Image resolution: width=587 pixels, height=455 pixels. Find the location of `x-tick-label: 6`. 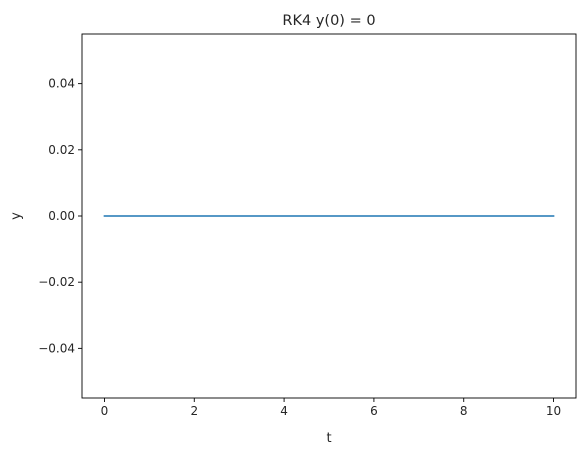

x-tick-label: 6 is located at coordinates (374, 411).